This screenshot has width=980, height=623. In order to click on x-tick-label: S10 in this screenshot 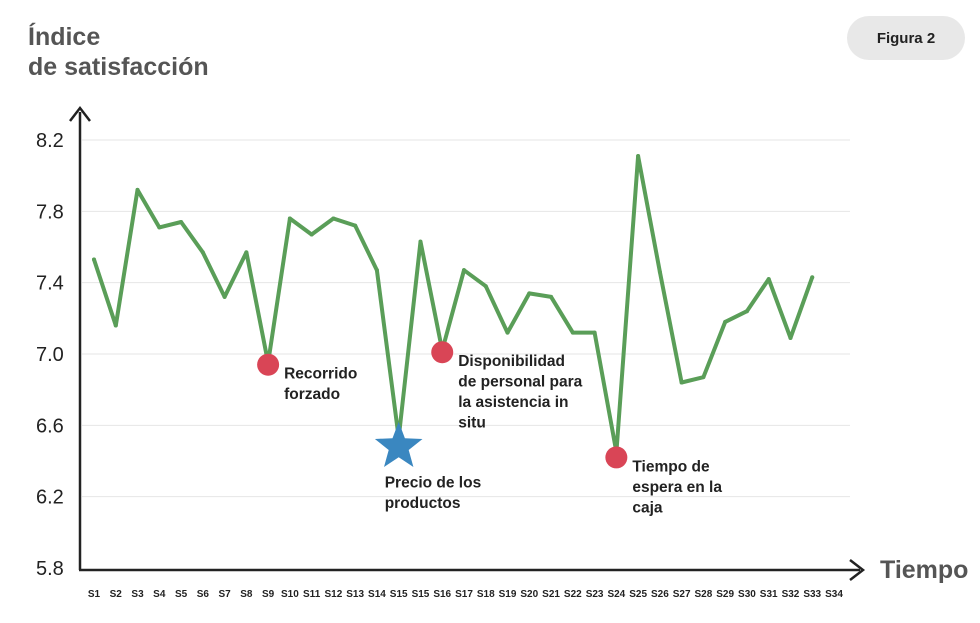, I will do `click(290, 594)`.